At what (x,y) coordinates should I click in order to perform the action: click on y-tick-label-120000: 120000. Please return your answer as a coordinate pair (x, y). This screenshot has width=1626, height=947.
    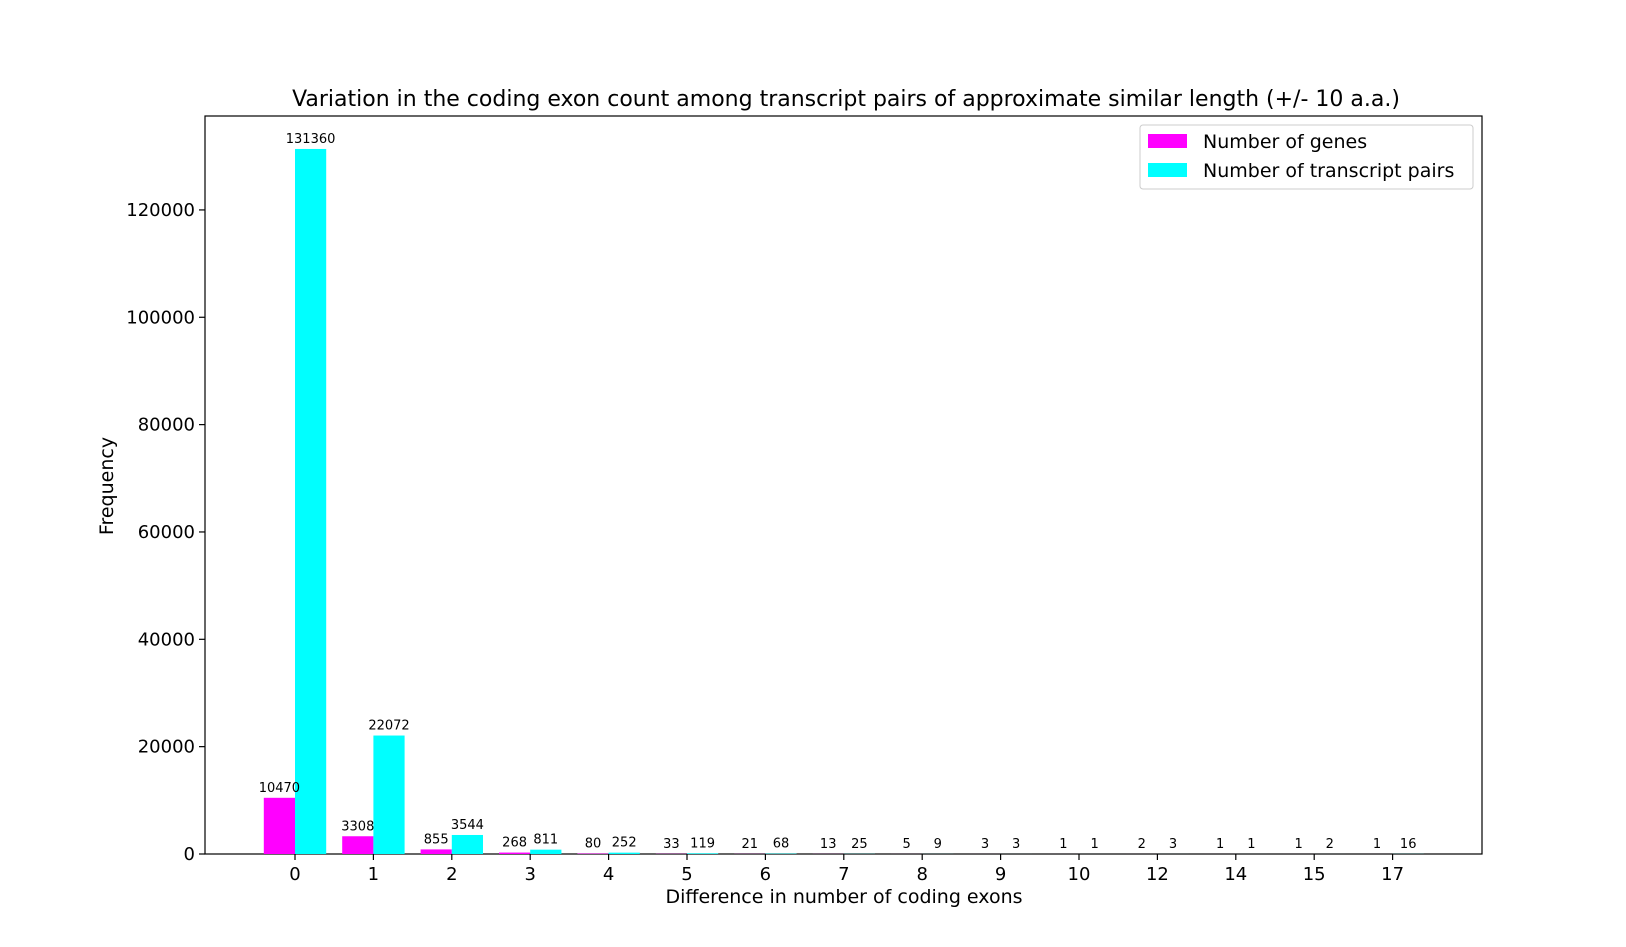
    Looking at the image, I should click on (160, 210).